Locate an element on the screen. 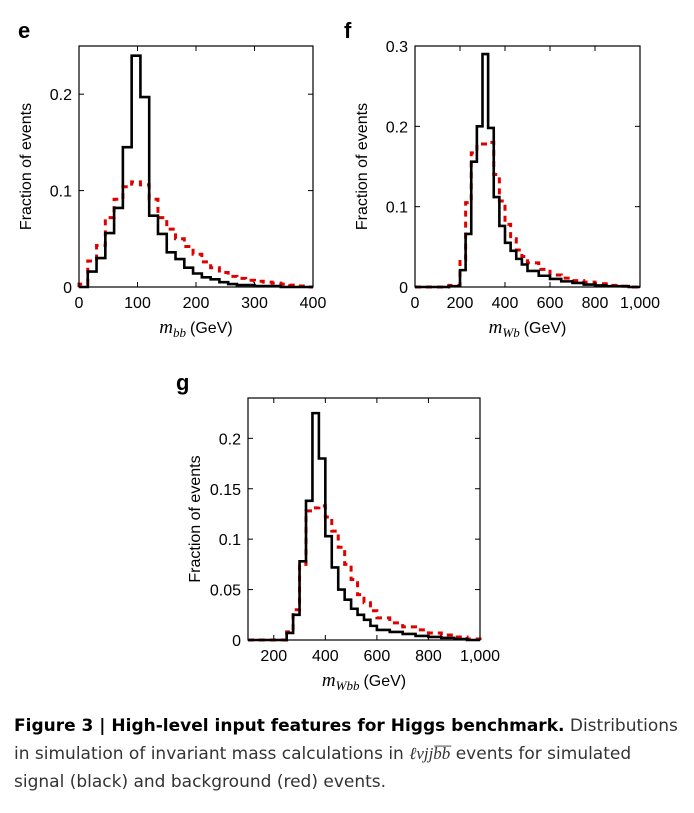 The height and width of the screenshot is (813, 694). x-tick-label: 300 is located at coordinates (254, 303).